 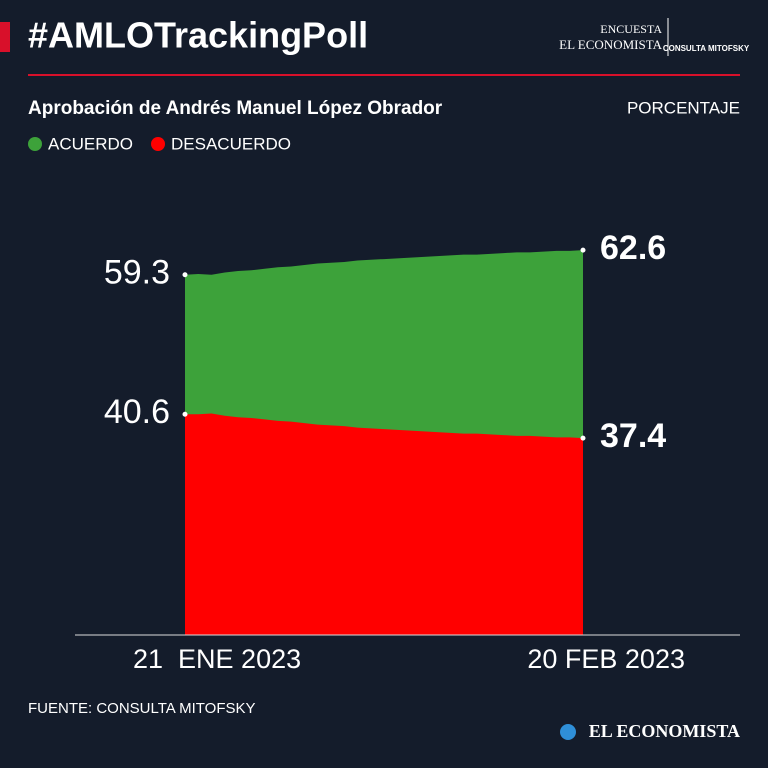 I want to click on end-label: 37.4, so click(x=633, y=436).